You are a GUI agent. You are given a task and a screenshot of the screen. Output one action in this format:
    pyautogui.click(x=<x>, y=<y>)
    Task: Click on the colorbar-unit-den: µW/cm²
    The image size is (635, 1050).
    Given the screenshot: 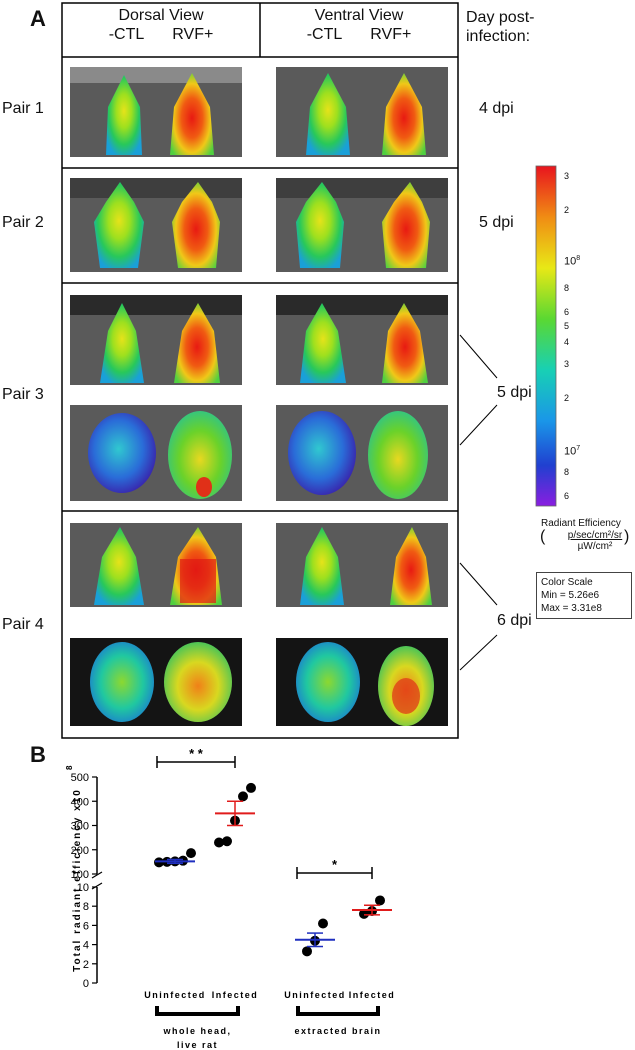 What is the action you would take?
    pyautogui.click(x=595, y=546)
    